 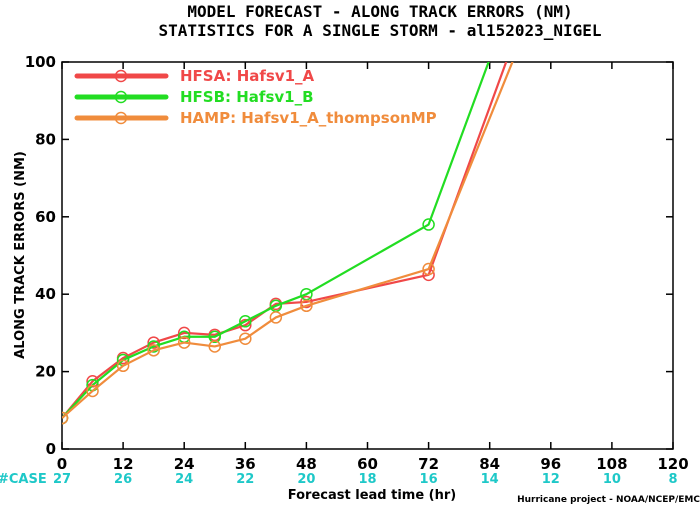 What do you see at coordinates (429, 479) in the screenshot?
I see `case-count: 16` at bounding box center [429, 479].